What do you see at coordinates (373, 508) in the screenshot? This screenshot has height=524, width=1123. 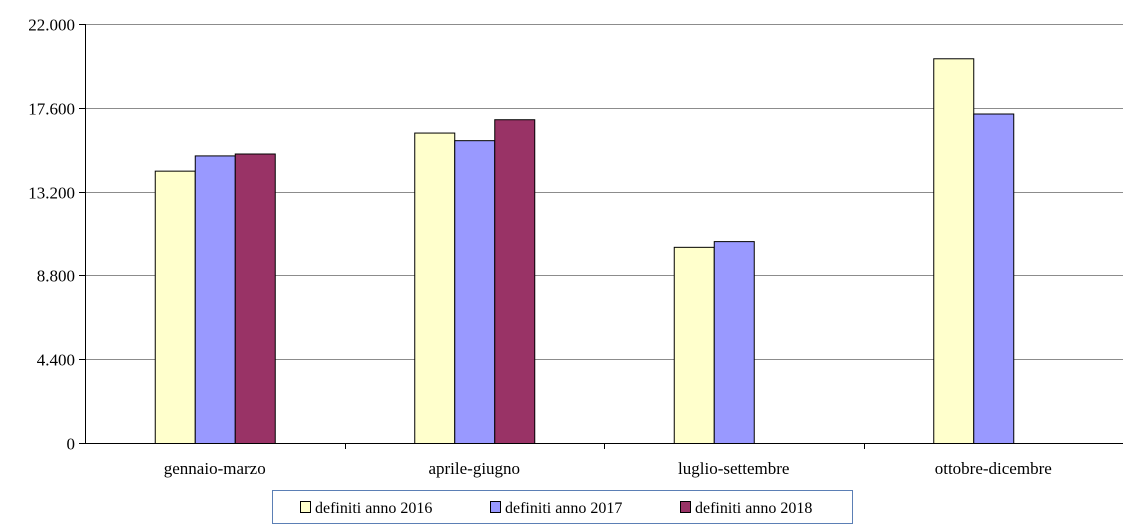 I see `legend-label-0: definiti anno 2016` at bounding box center [373, 508].